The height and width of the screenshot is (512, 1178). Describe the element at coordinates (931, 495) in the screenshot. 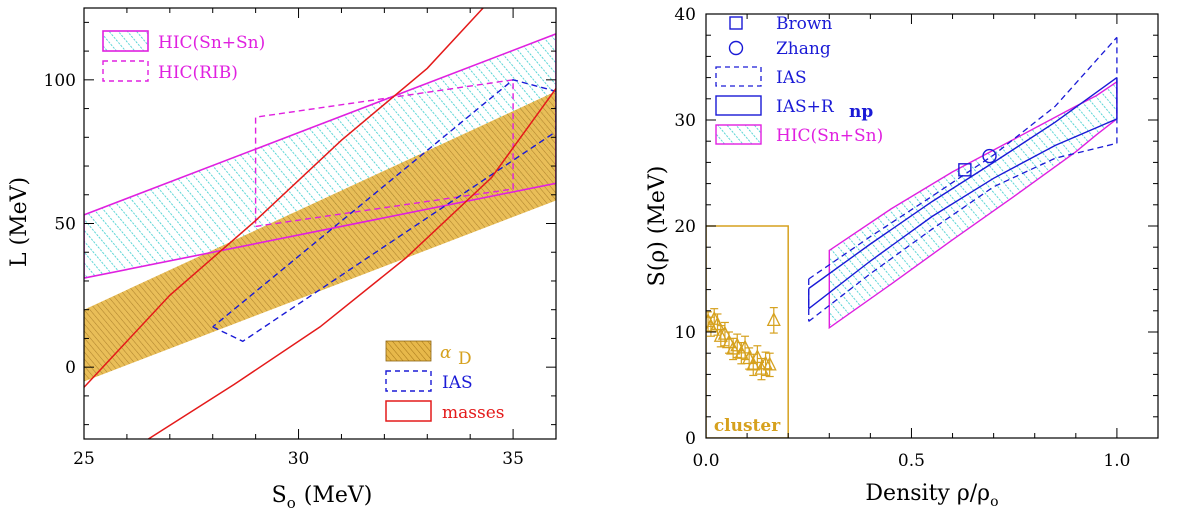

I see `right-x-axis-title: Density ρ/ρo` at that location.